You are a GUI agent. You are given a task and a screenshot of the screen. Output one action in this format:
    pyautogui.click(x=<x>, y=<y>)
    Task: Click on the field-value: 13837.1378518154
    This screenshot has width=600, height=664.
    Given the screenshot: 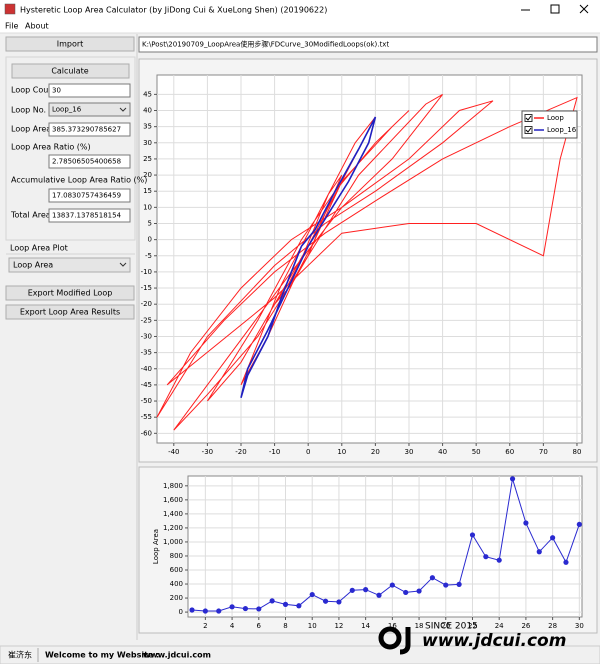 What is the action you would take?
    pyautogui.click(x=87, y=216)
    